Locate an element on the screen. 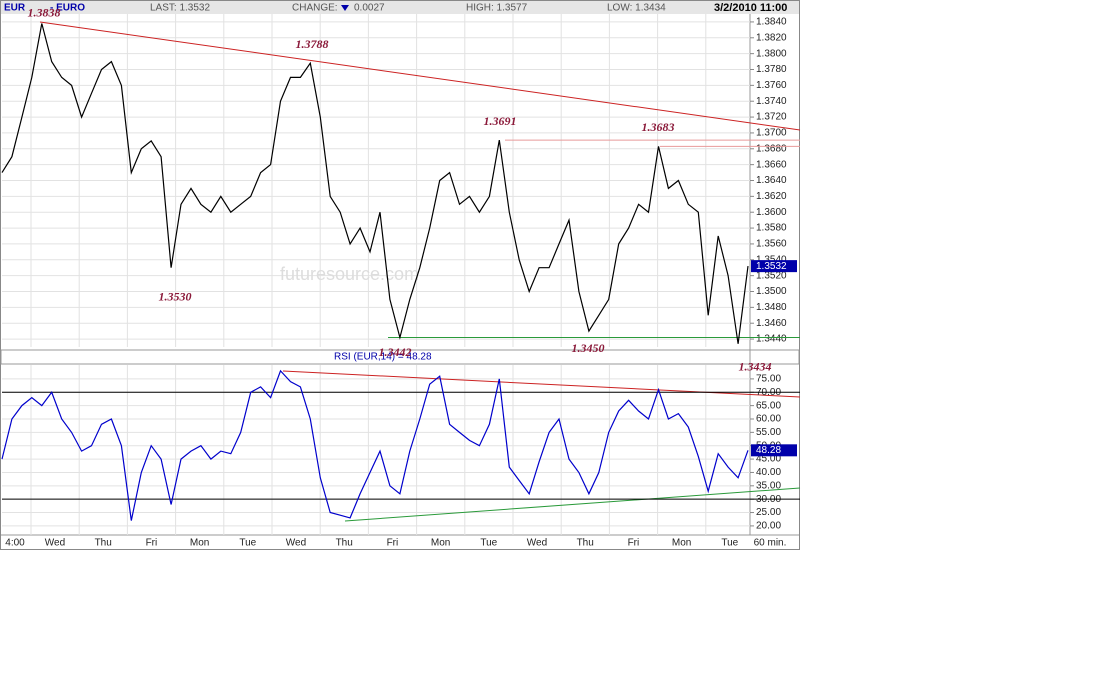 Image resolution: width=1117 pixels, height=695 pixels. last-value-label: 1.3532 is located at coordinates (771, 266).